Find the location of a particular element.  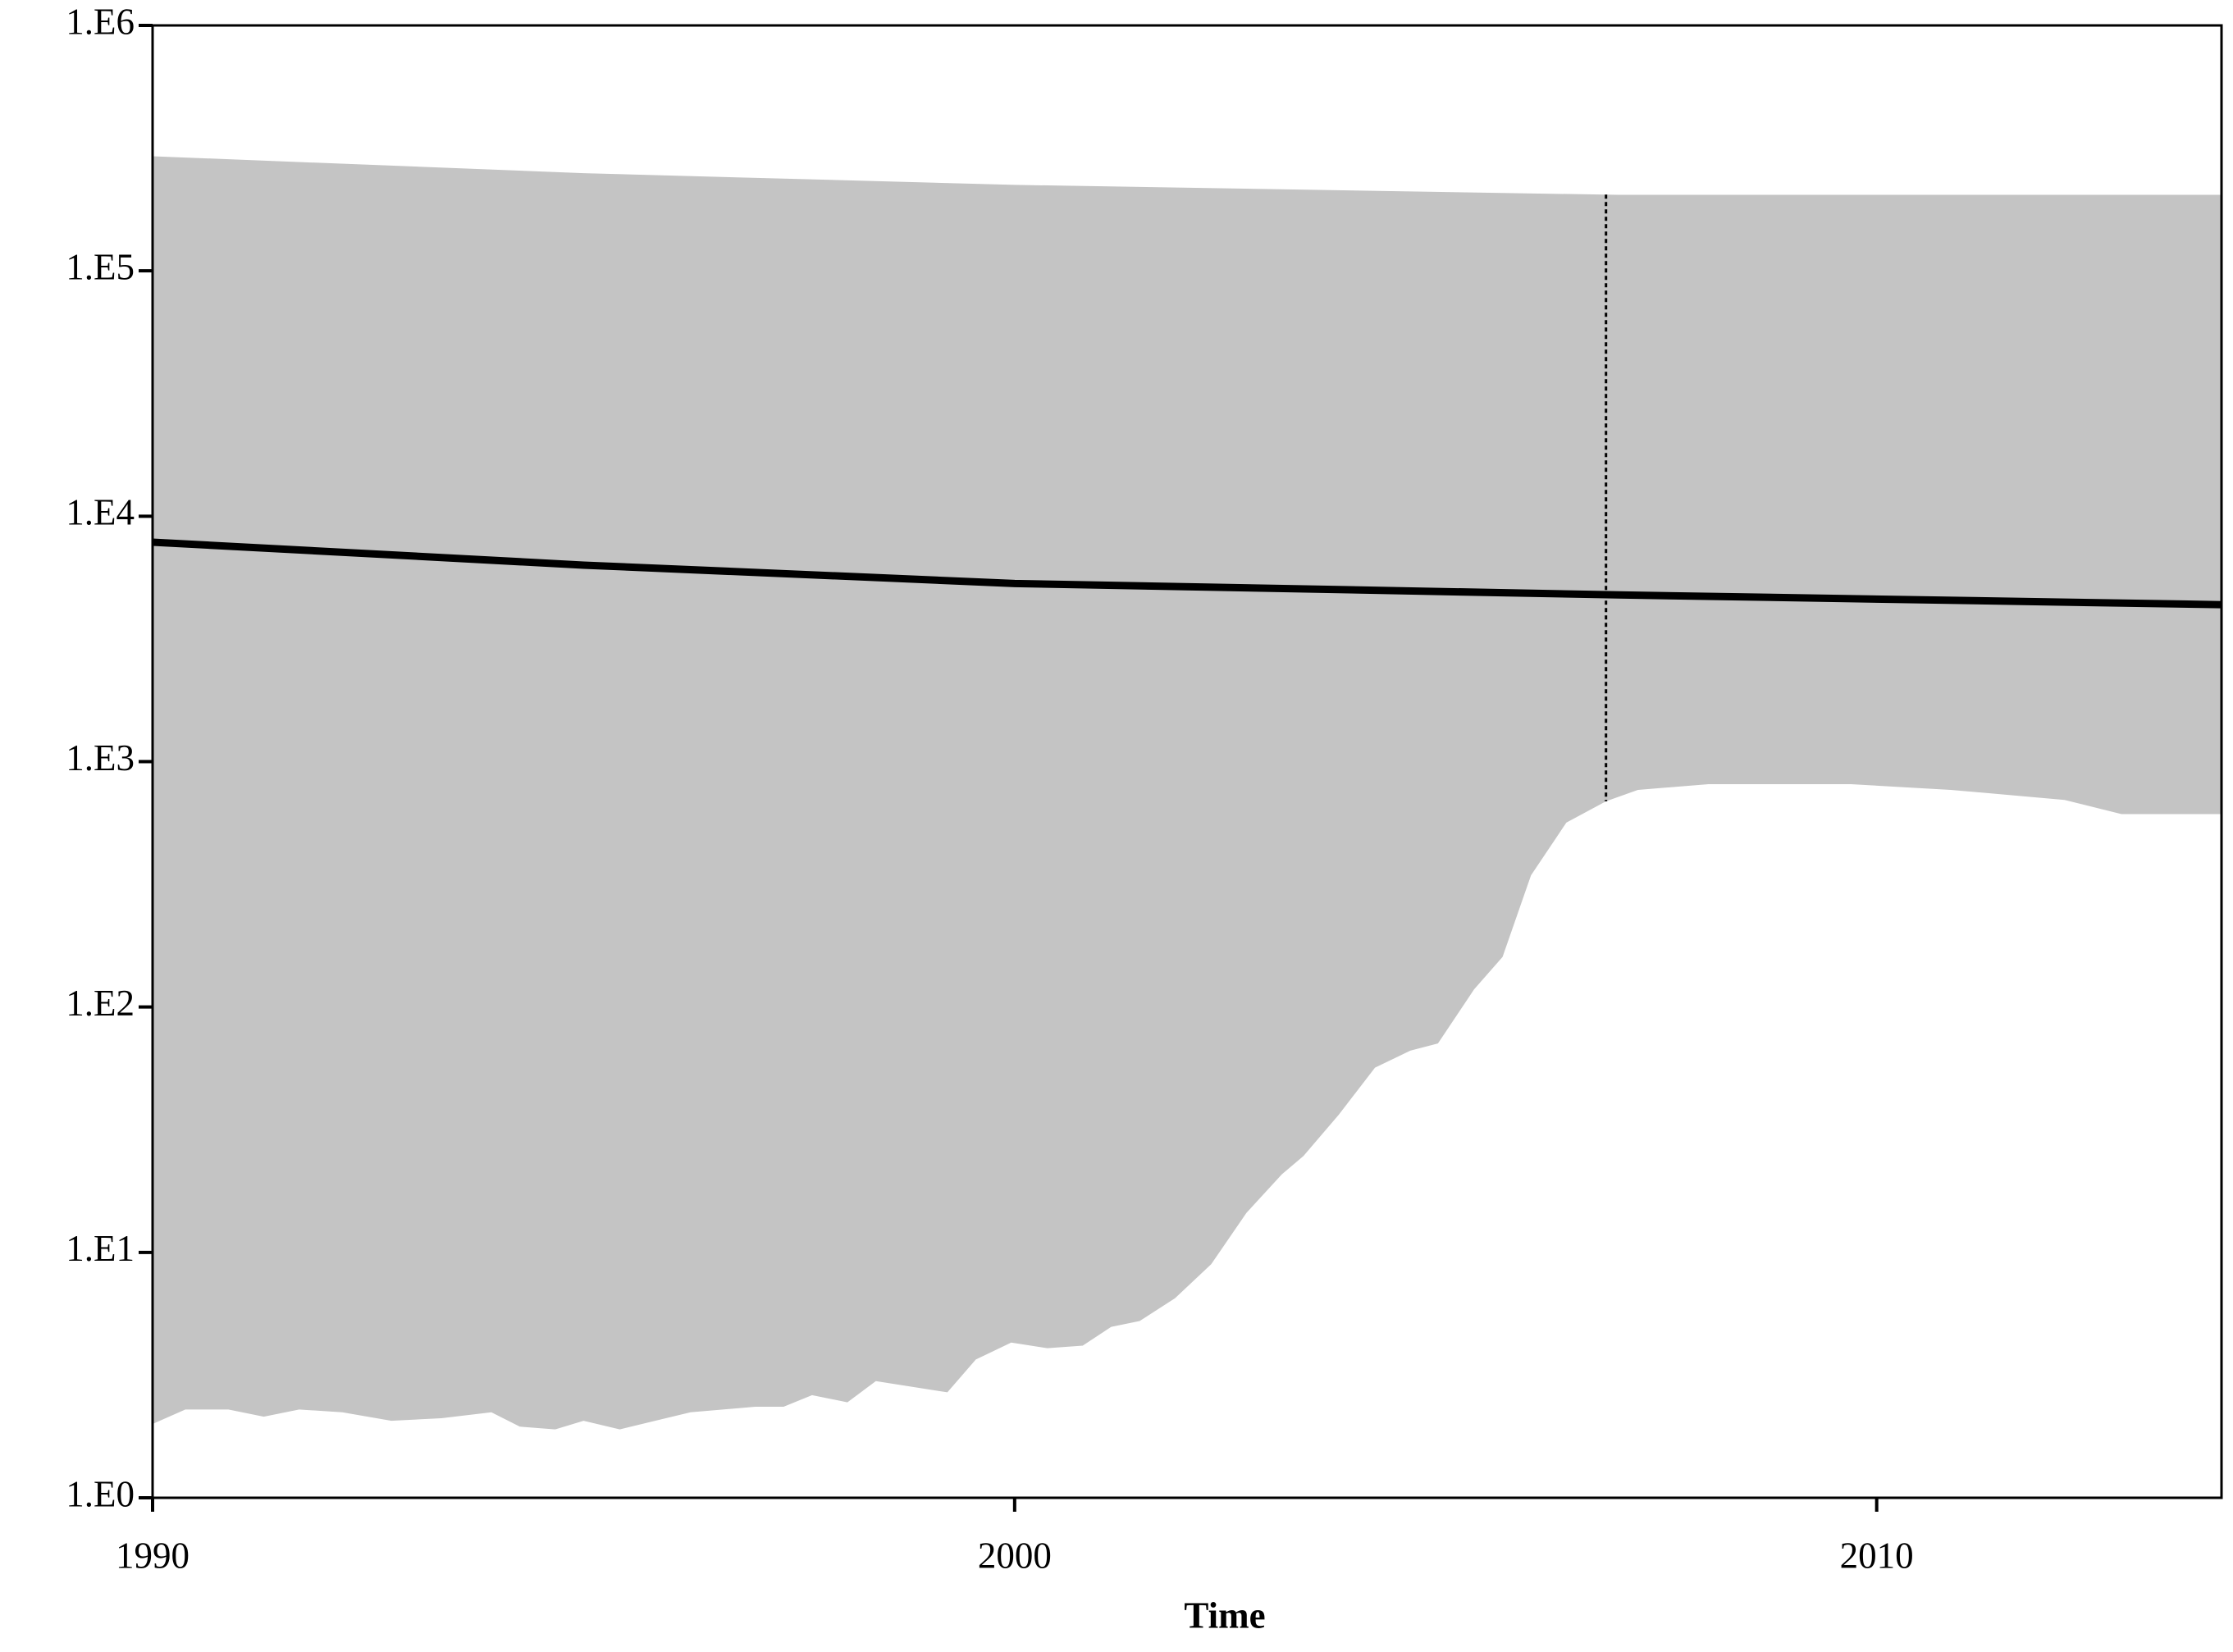

y-tick-label: 1.E2 is located at coordinates (100, 1003).